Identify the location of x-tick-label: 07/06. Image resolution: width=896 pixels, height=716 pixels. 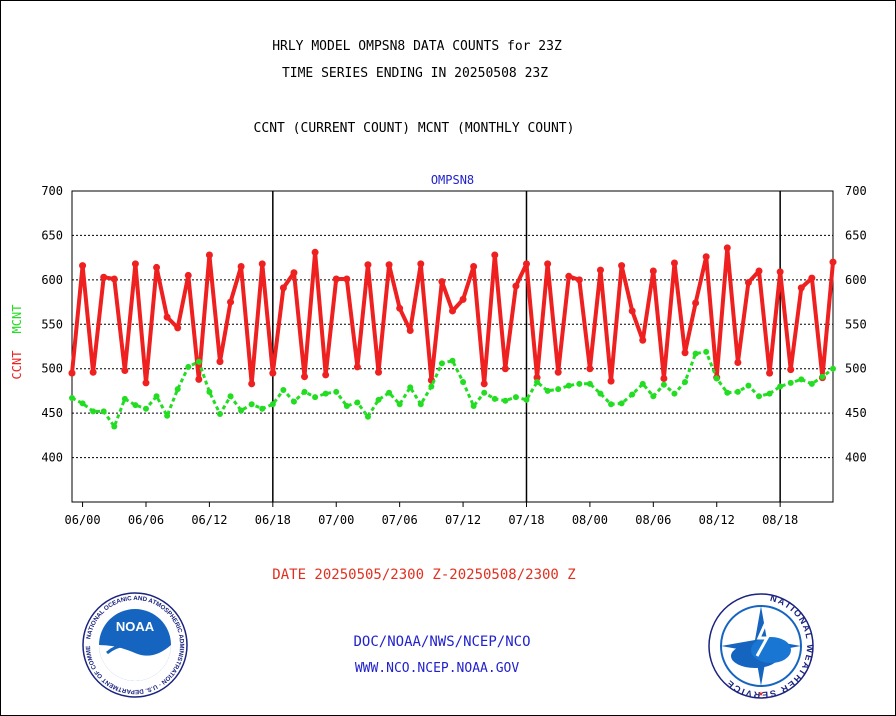
(400, 520).